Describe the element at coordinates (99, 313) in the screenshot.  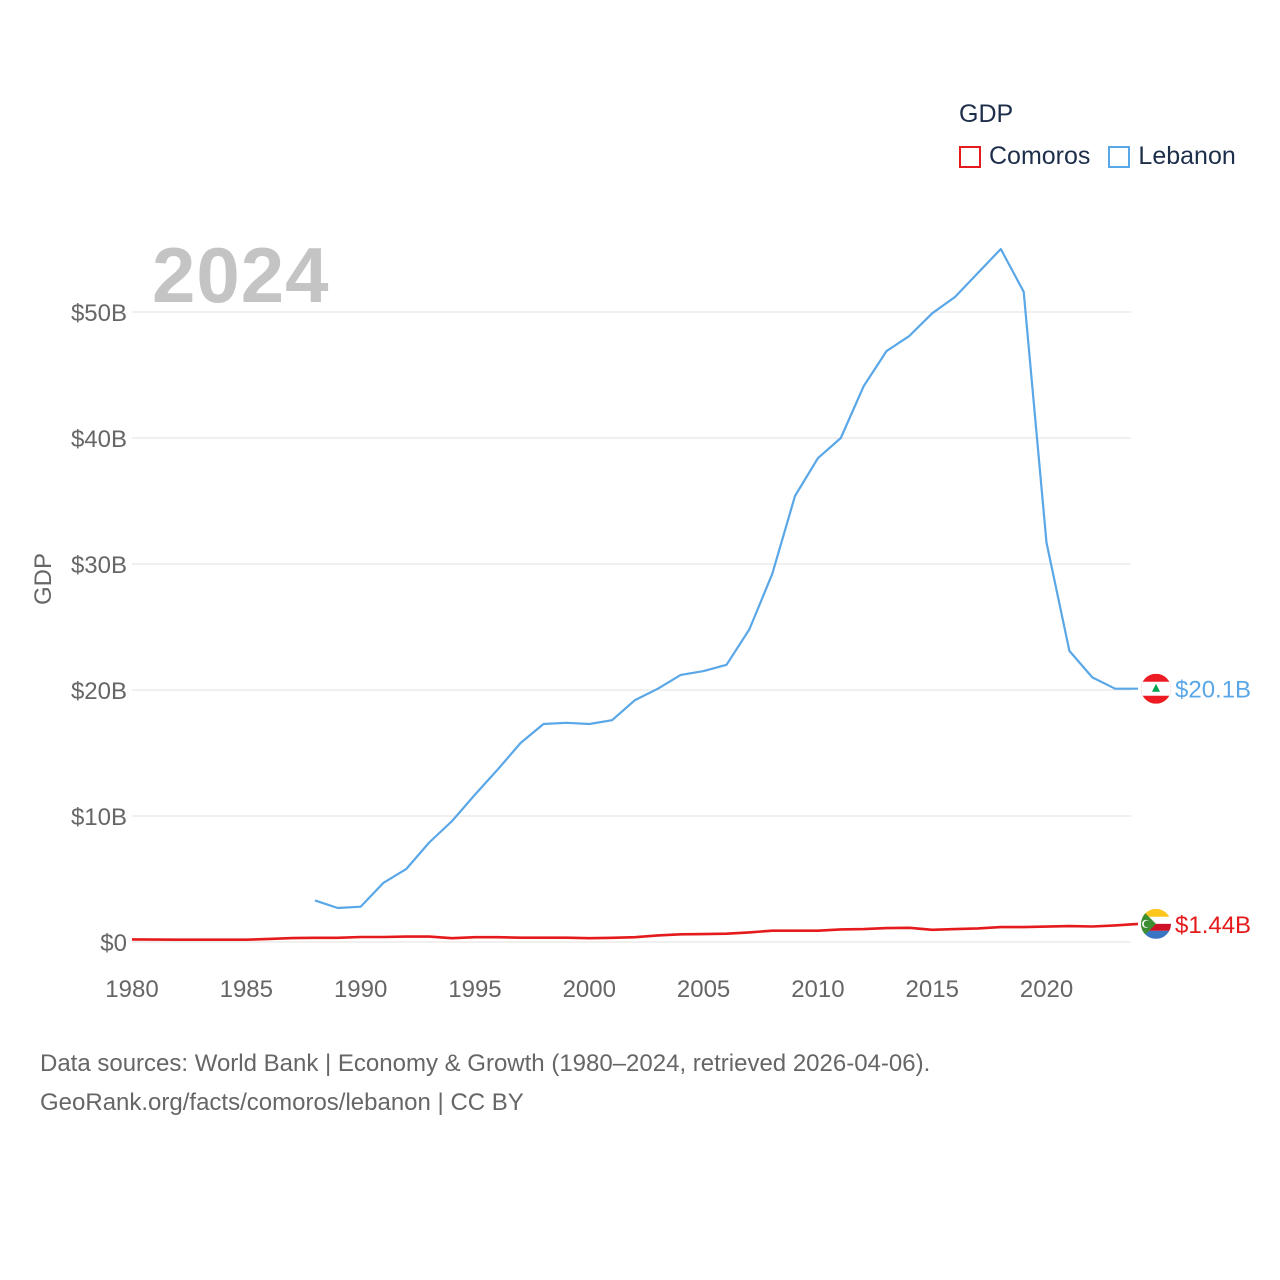
I see `y-tick-label: $50B` at that location.